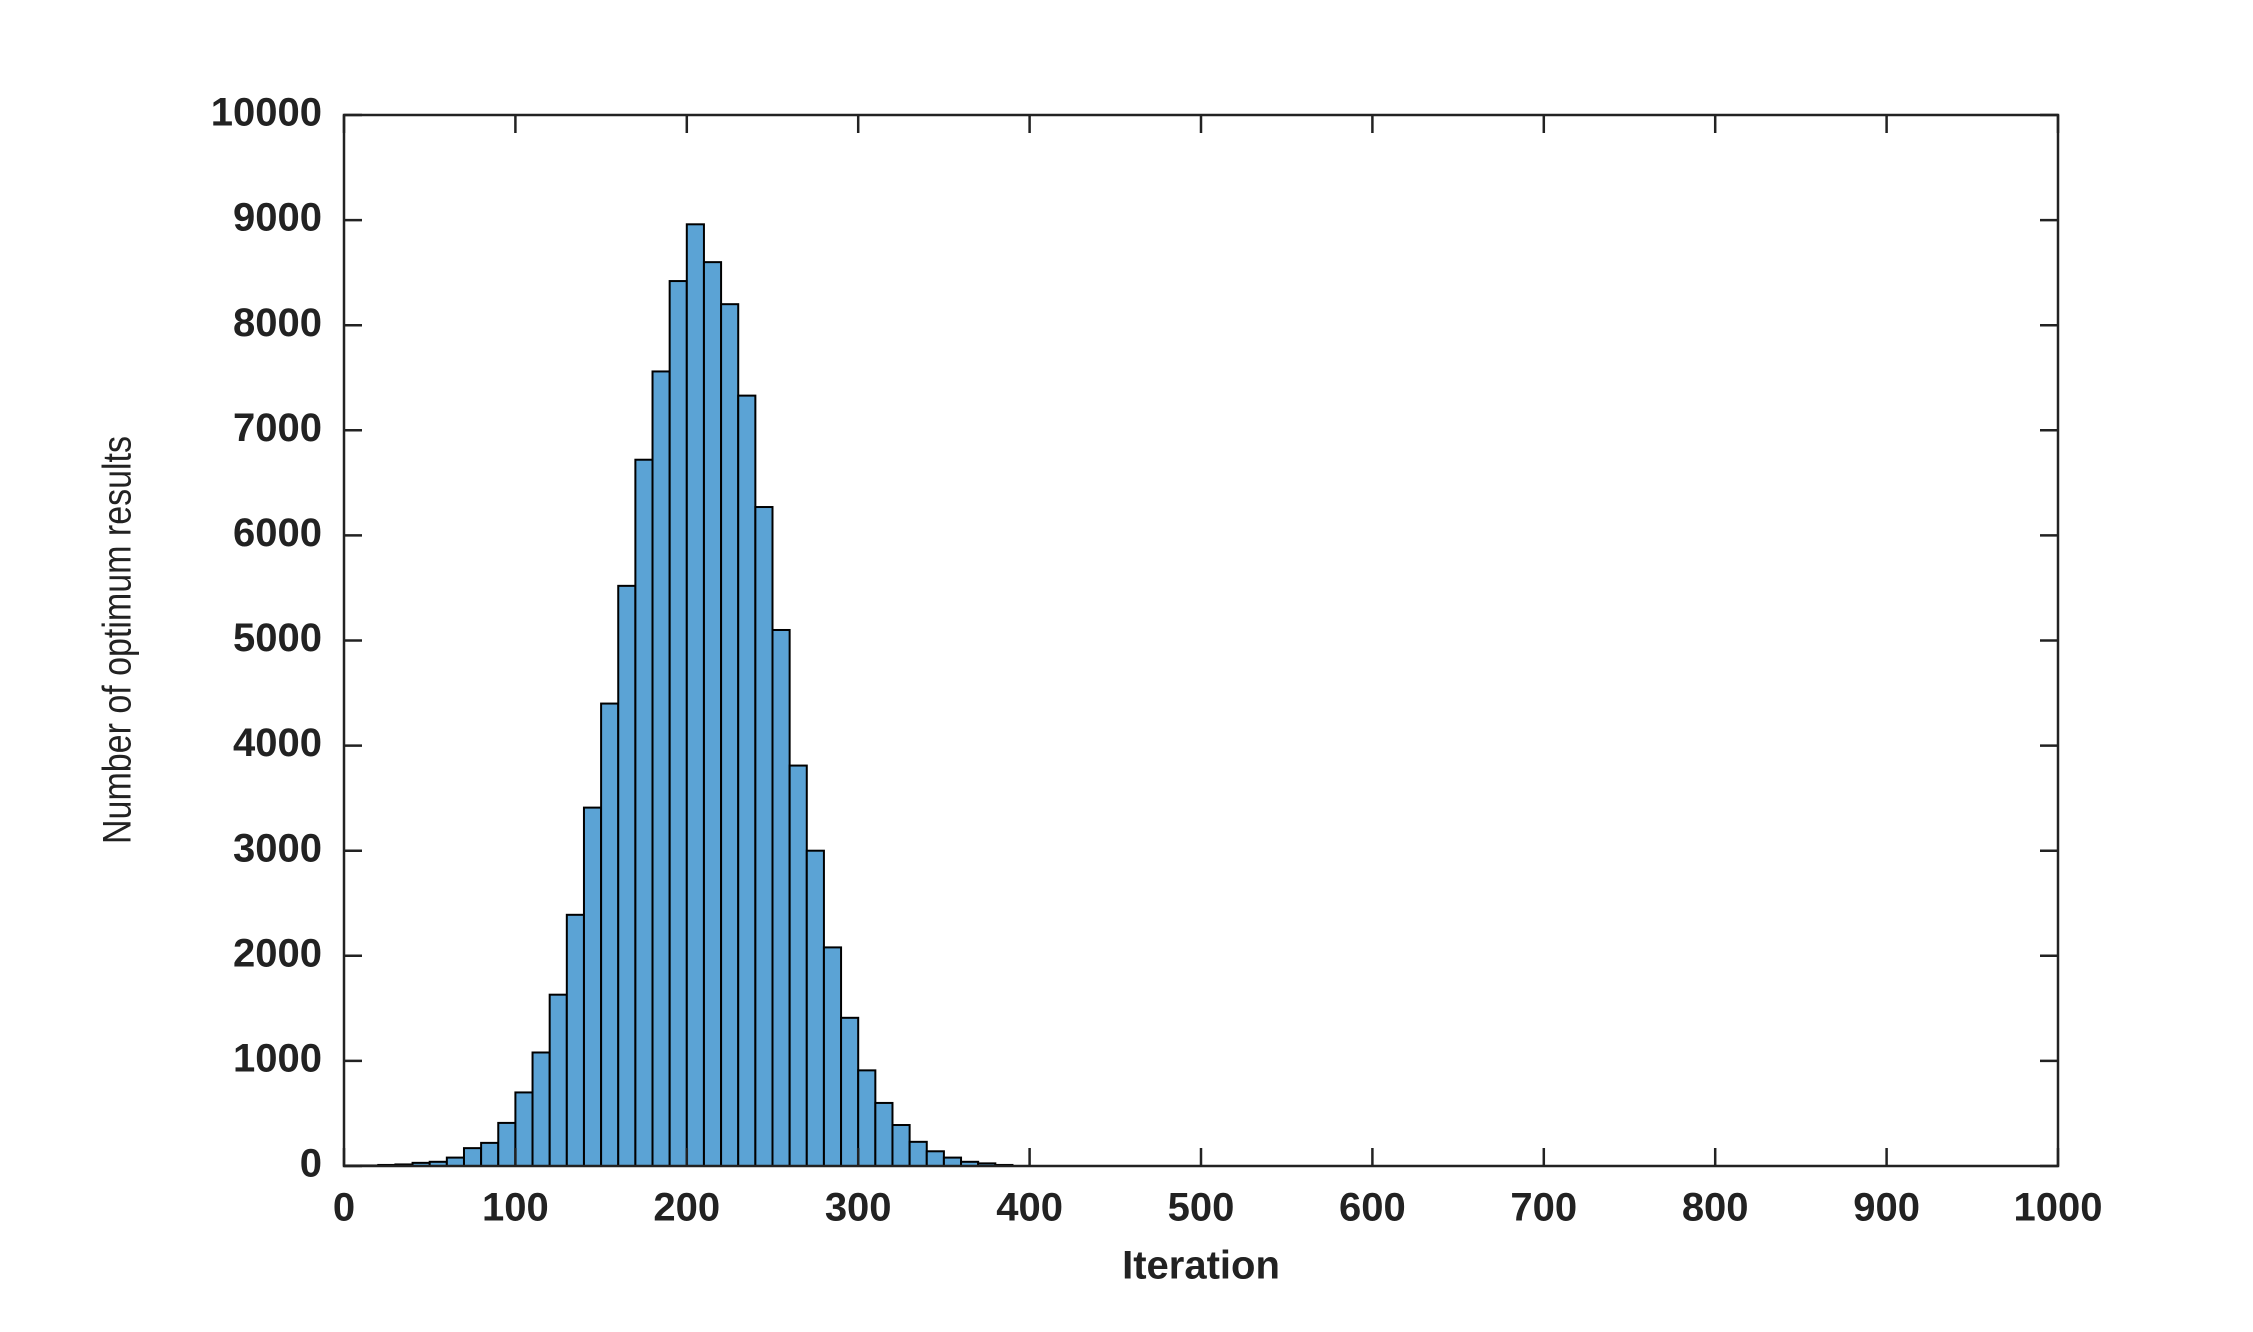  I want to click on y-tick-label: 6000, so click(277, 533).